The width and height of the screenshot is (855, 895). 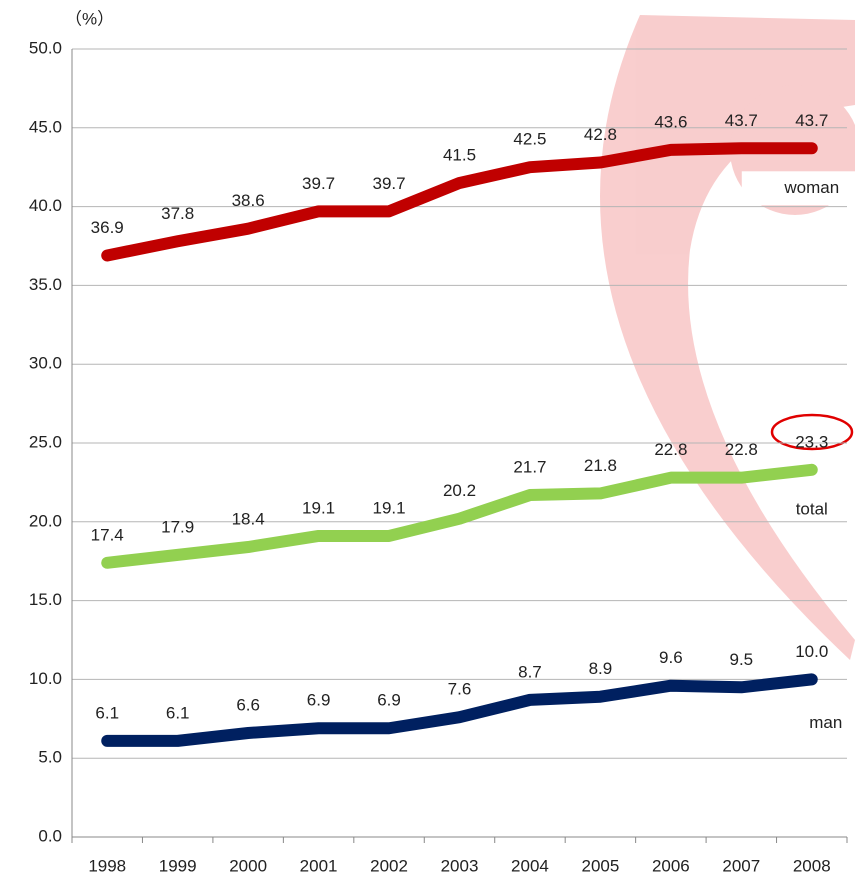 What do you see at coordinates (529, 466) in the screenshot?
I see `data-label: 21.7` at bounding box center [529, 466].